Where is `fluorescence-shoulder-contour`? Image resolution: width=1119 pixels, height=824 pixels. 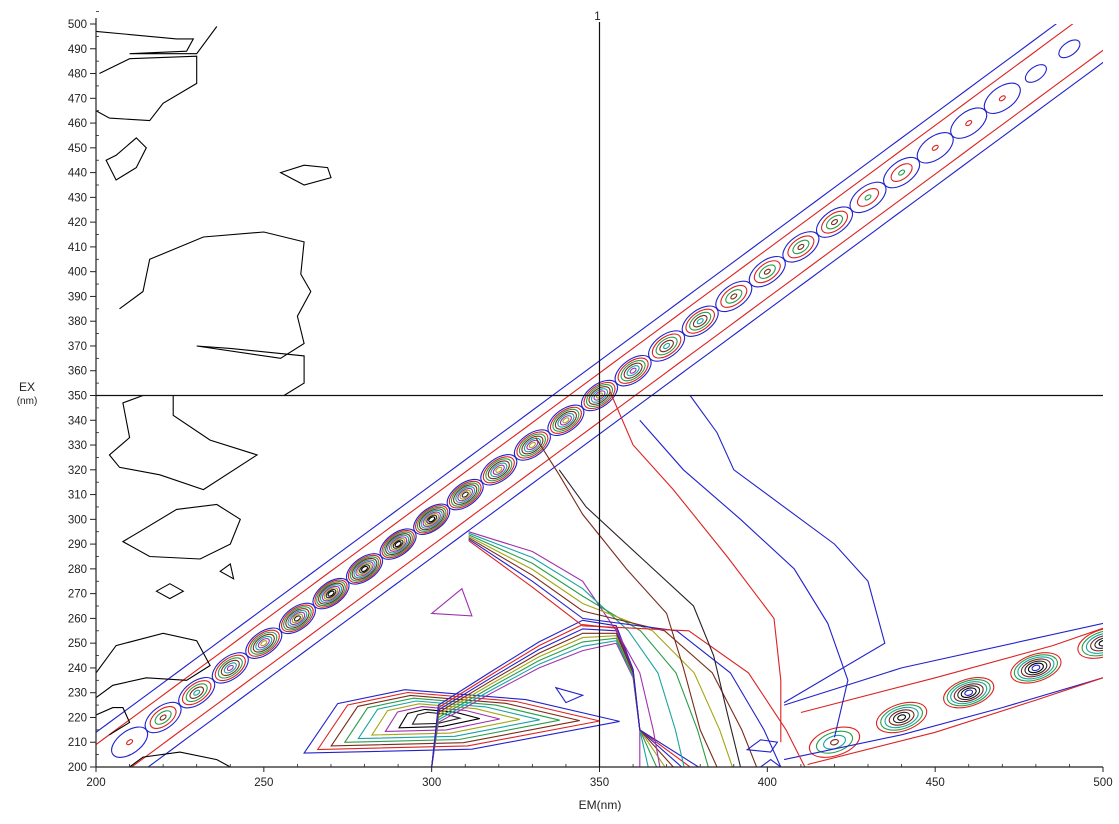
fluorescence-shoulder-contour is located at coordinates (565, 693).